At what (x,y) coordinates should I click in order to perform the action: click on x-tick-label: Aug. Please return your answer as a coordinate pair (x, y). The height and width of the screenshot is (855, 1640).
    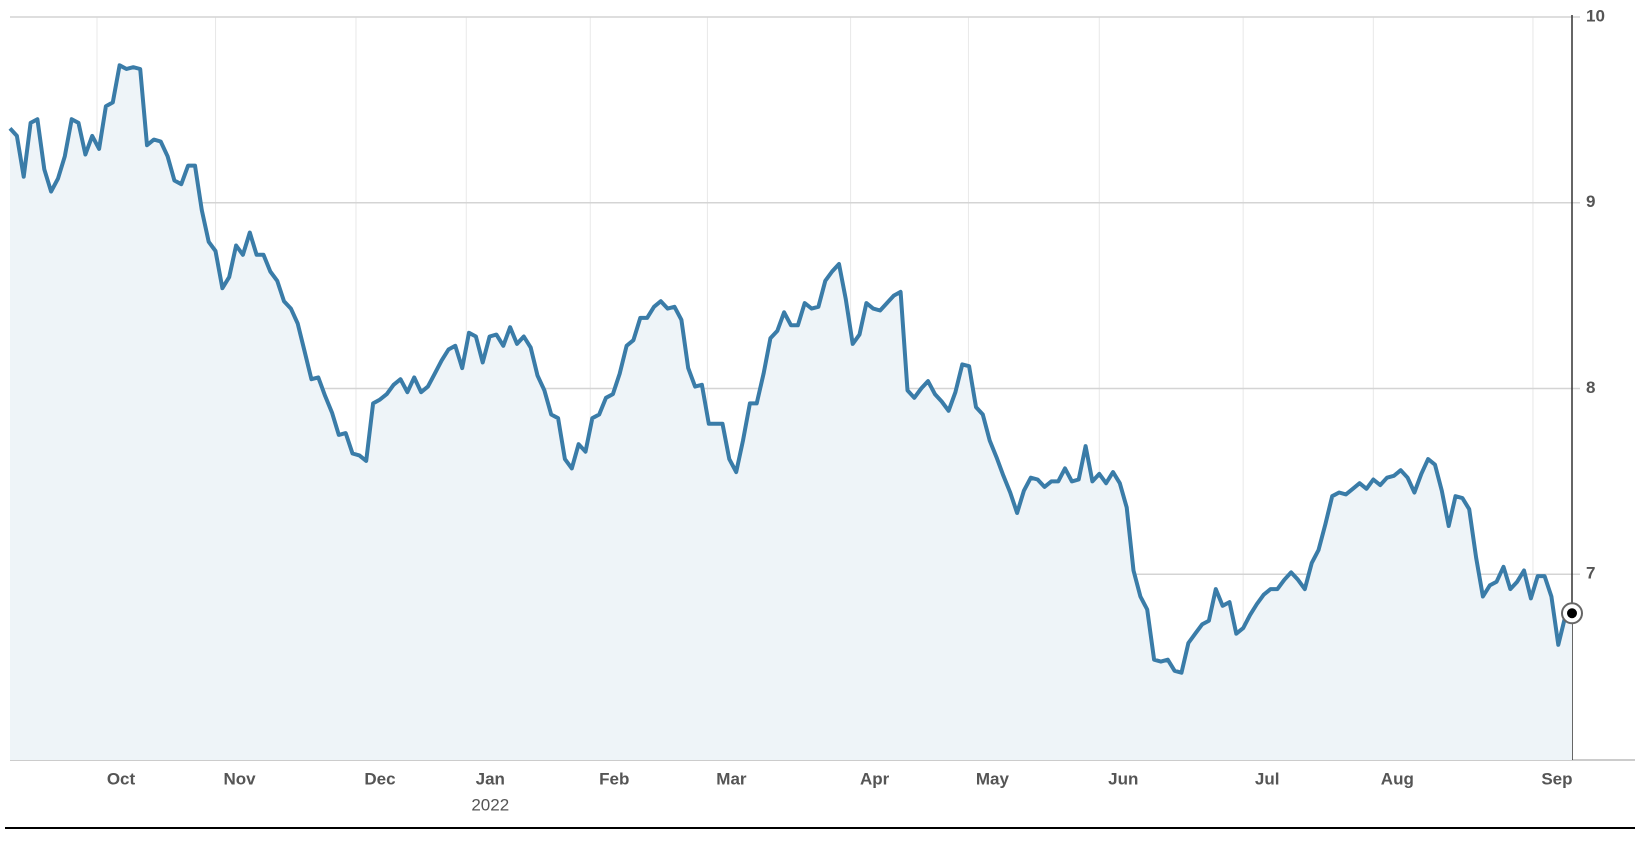
    Looking at the image, I should click on (1397, 778).